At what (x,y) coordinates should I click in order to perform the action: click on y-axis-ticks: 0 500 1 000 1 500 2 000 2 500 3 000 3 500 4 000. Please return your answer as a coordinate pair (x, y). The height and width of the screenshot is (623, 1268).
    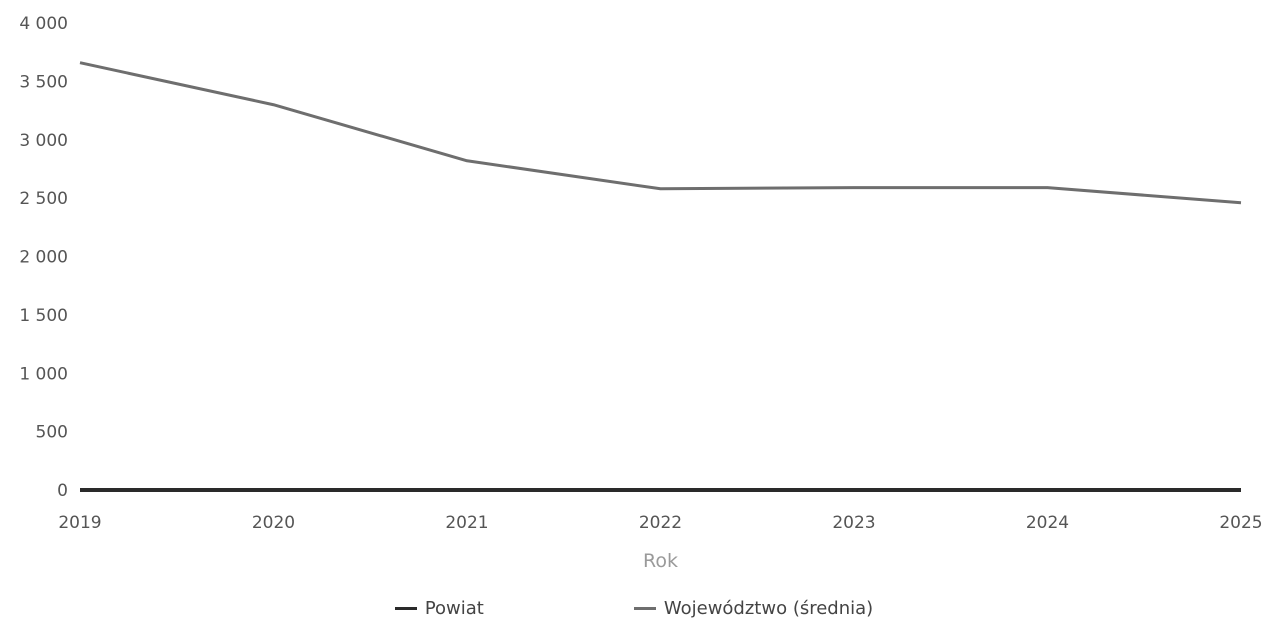
    Looking at the image, I should click on (43, 257).